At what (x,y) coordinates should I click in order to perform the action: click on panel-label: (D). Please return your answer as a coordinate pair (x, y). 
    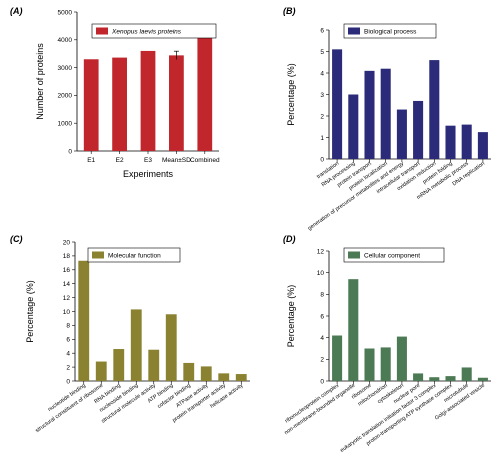
    Looking at the image, I should click on (289, 239).